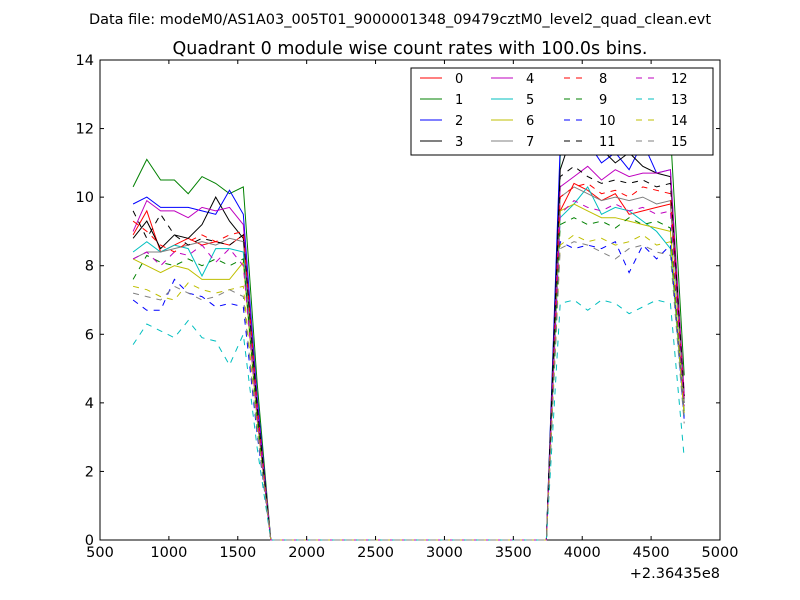 Image resolution: width=800 pixels, height=600 pixels. I want to click on legend-label-9: 9, so click(603, 100).